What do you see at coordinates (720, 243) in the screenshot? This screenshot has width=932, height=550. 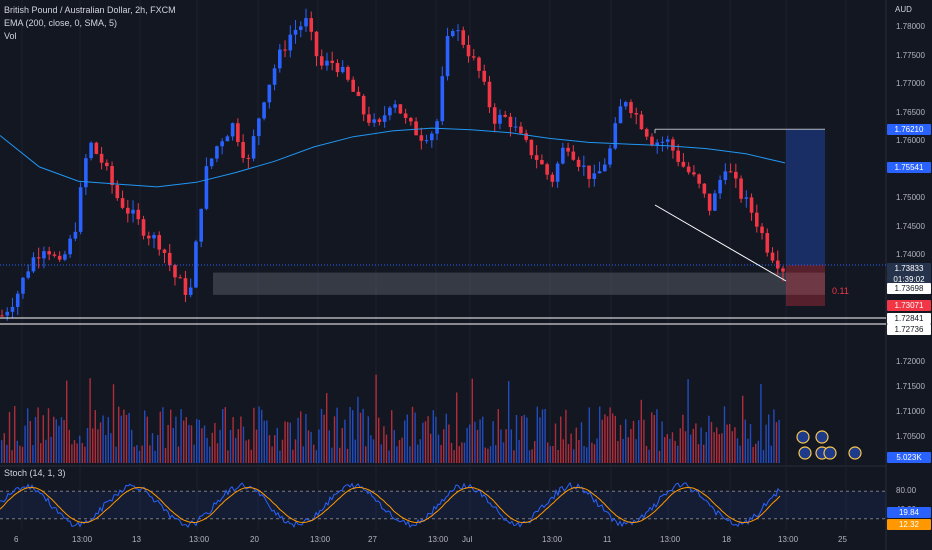 I see `trendline` at bounding box center [720, 243].